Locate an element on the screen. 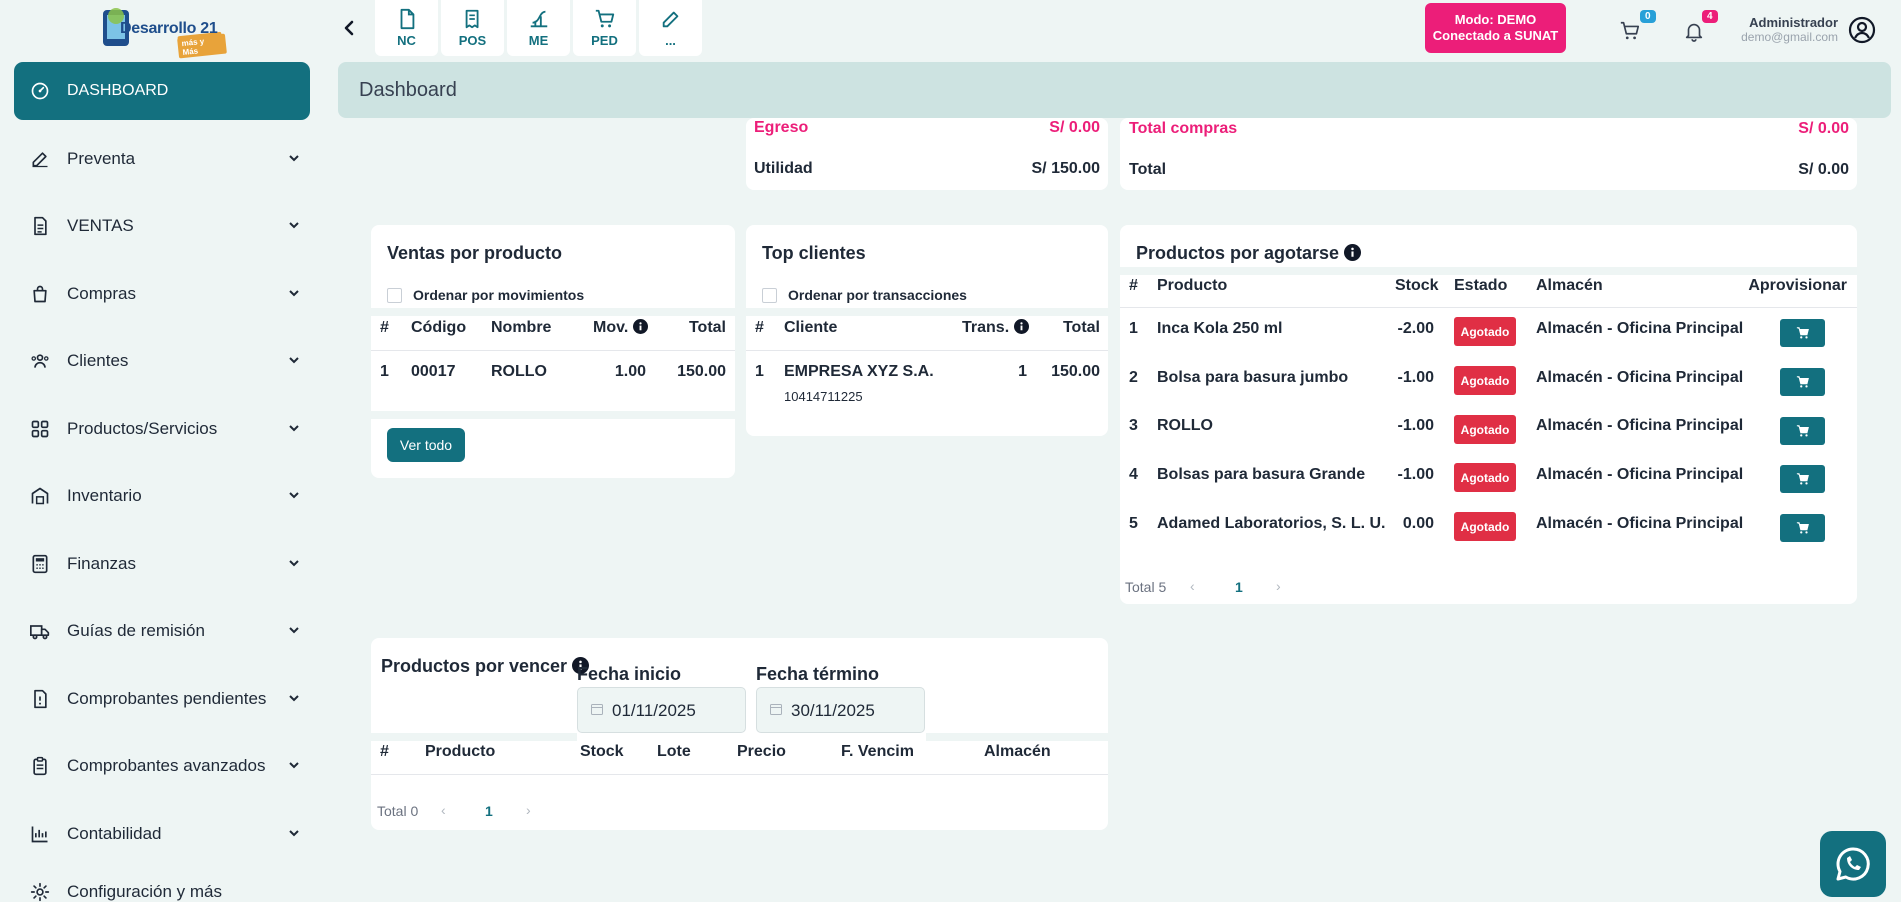 Image resolution: width=1901 pixels, height=902 pixels. brand-logo: Desarrollo 21 más y Más is located at coordinates (163, 32).